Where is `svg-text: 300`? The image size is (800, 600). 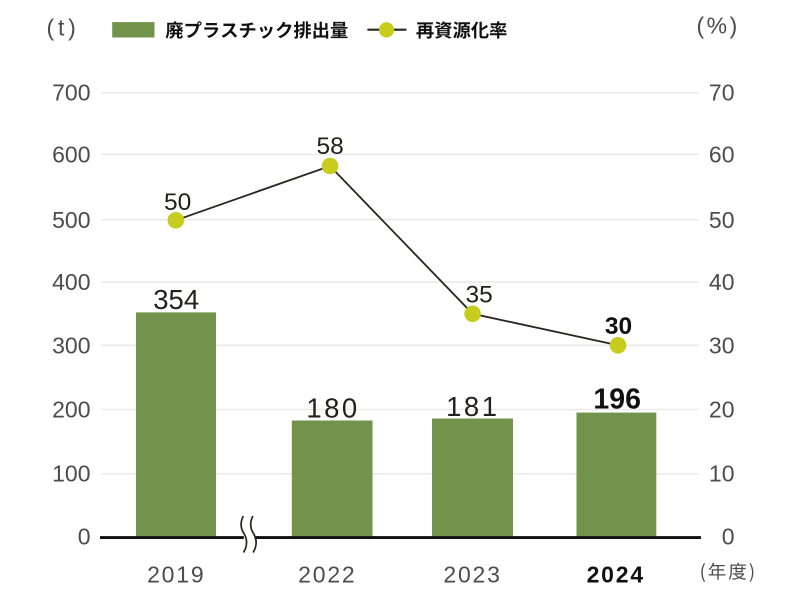 svg-text: 300 is located at coordinates (71, 345).